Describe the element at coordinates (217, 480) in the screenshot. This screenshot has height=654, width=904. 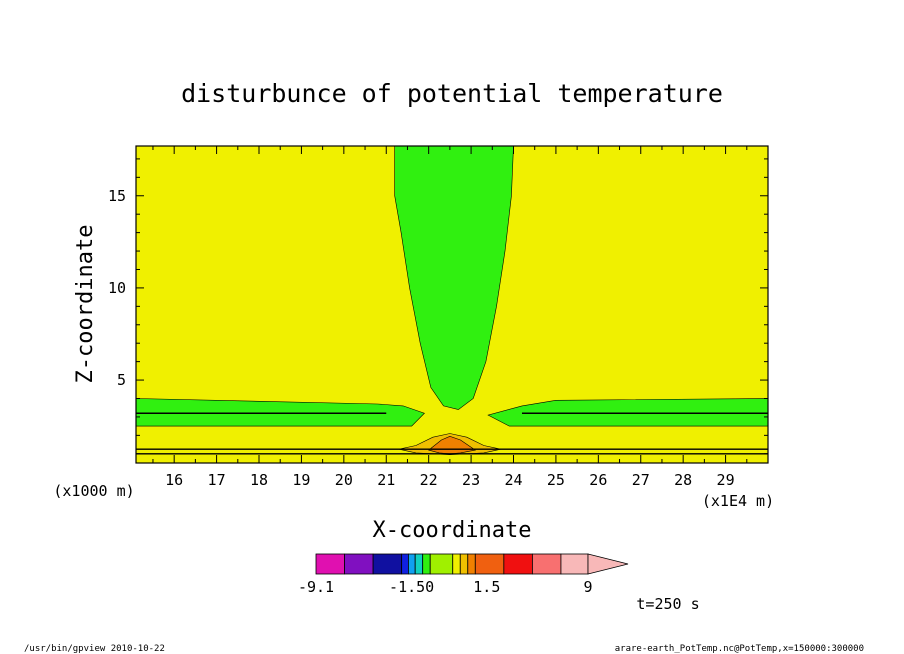
I see `x-tick-label: 17` at that location.